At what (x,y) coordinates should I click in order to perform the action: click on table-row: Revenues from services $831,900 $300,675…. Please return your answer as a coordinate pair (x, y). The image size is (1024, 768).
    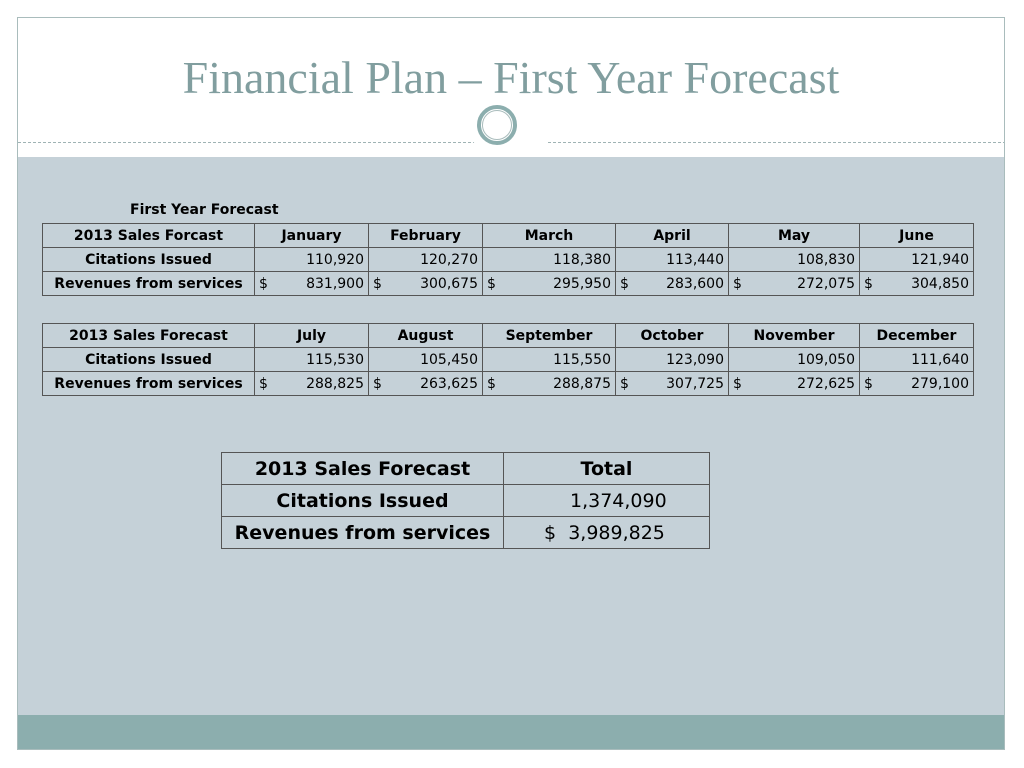
    Looking at the image, I should click on (508, 283).